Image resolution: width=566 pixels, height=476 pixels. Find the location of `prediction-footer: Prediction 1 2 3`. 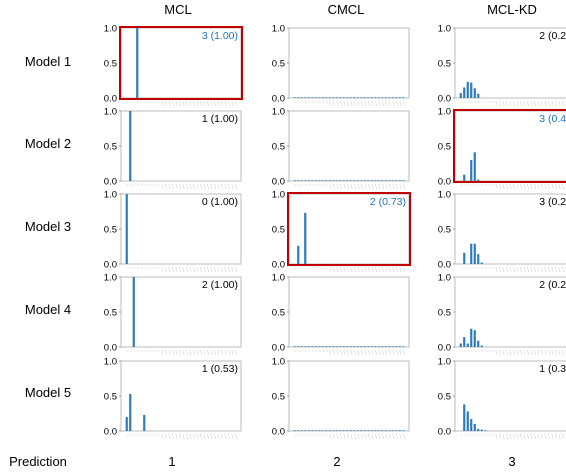

prediction-footer: Prediction 1 2 3 is located at coordinates (262, 461).